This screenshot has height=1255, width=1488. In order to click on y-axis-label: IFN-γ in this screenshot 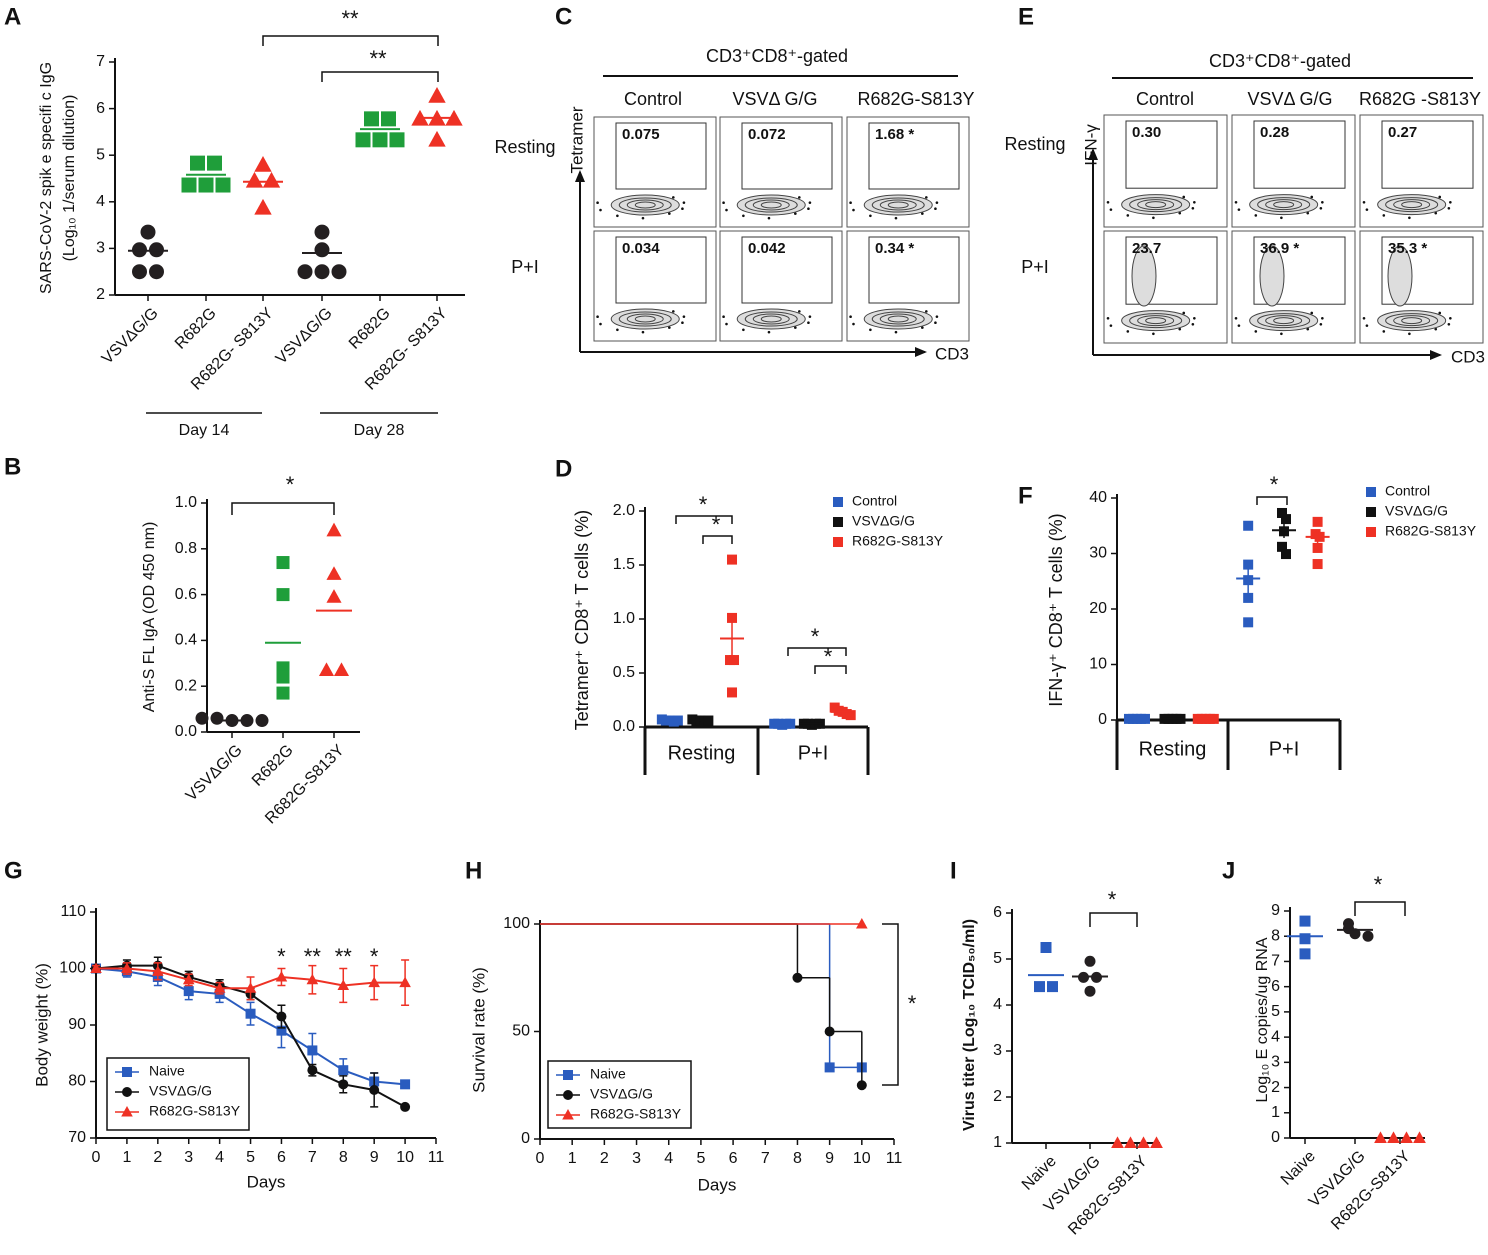, I will do `click(1090, 145)`.